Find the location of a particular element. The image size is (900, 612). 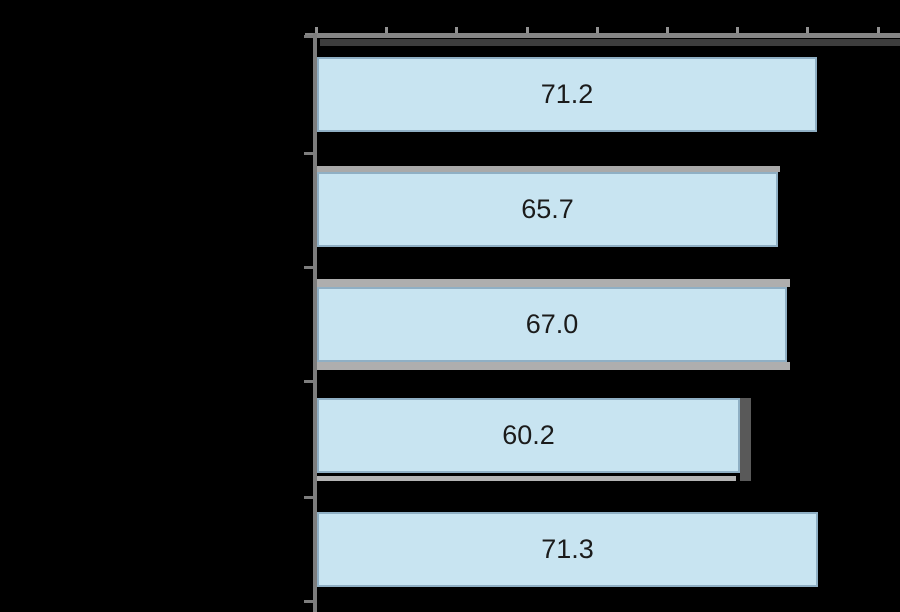

bar: 71.3 is located at coordinates (567, 549).